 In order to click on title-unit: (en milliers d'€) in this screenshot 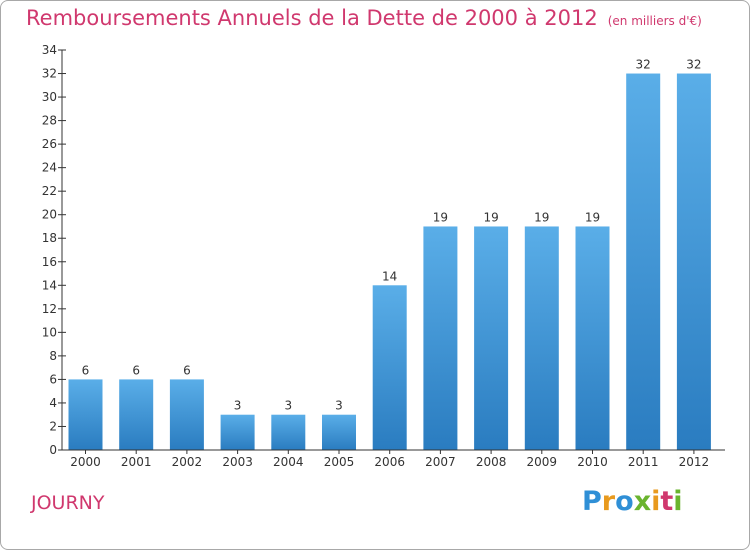, I will do `click(654, 21)`.